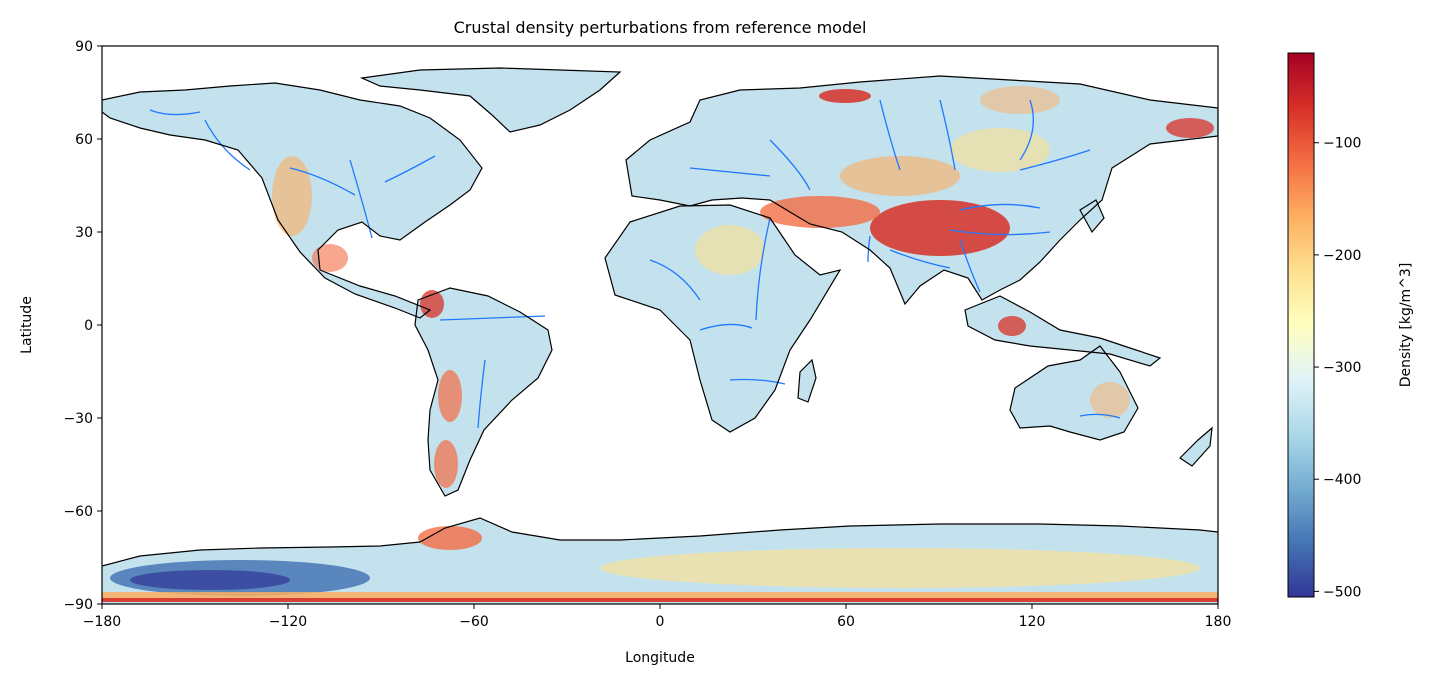  What do you see at coordinates (78, 605) in the screenshot?
I see `y-tick-label: −90` at bounding box center [78, 605].